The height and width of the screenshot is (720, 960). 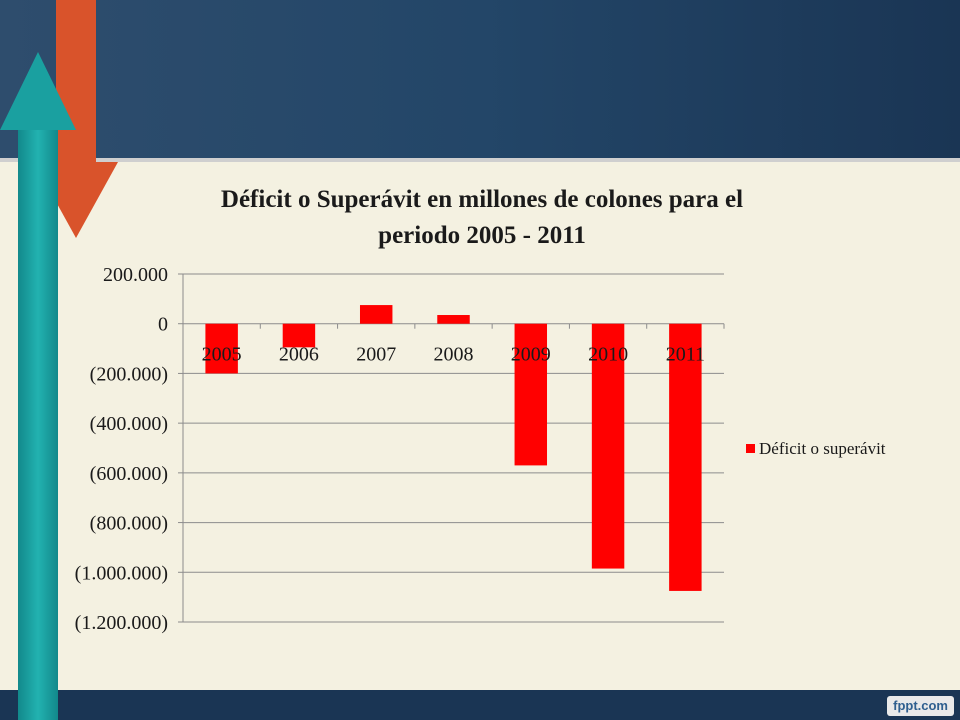 I want to click on bar-2005, so click(x=221, y=348).